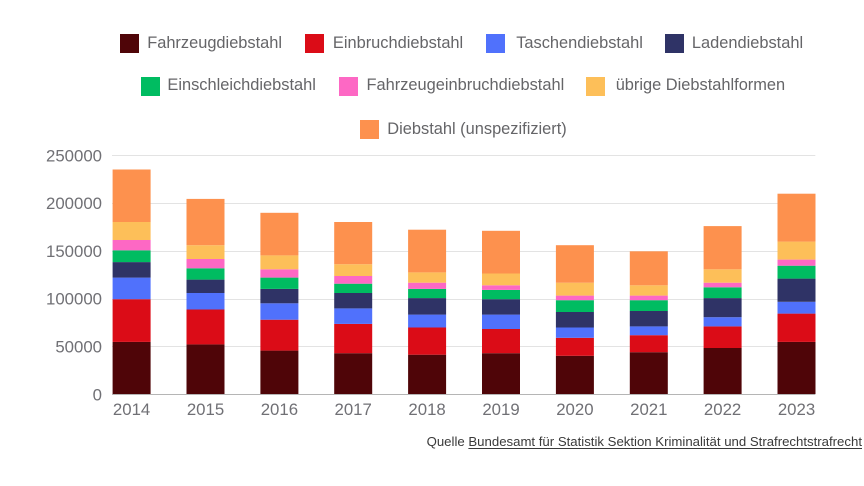 The height and width of the screenshot is (486, 864). Describe the element at coordinates (74, 203) in the screenshot. I see `svg-text: 200000` at that location.